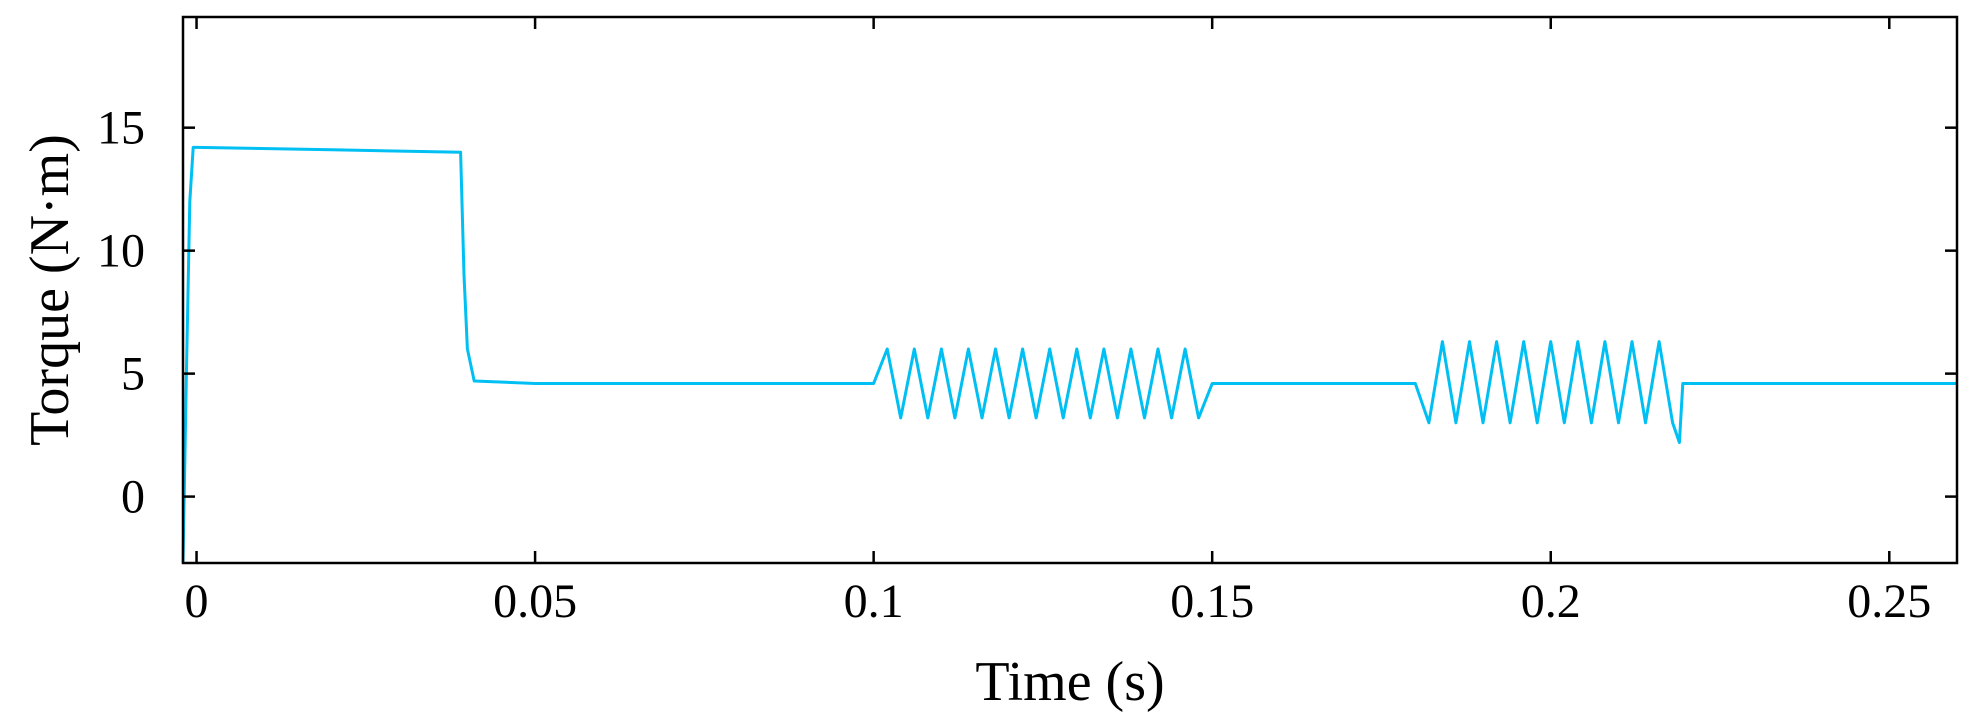 This screenshot has width=1980, height=718. Describe the element at coordinates (1212, 601) in the screenshot. I see `x-tick-label: 0.15` at that location.